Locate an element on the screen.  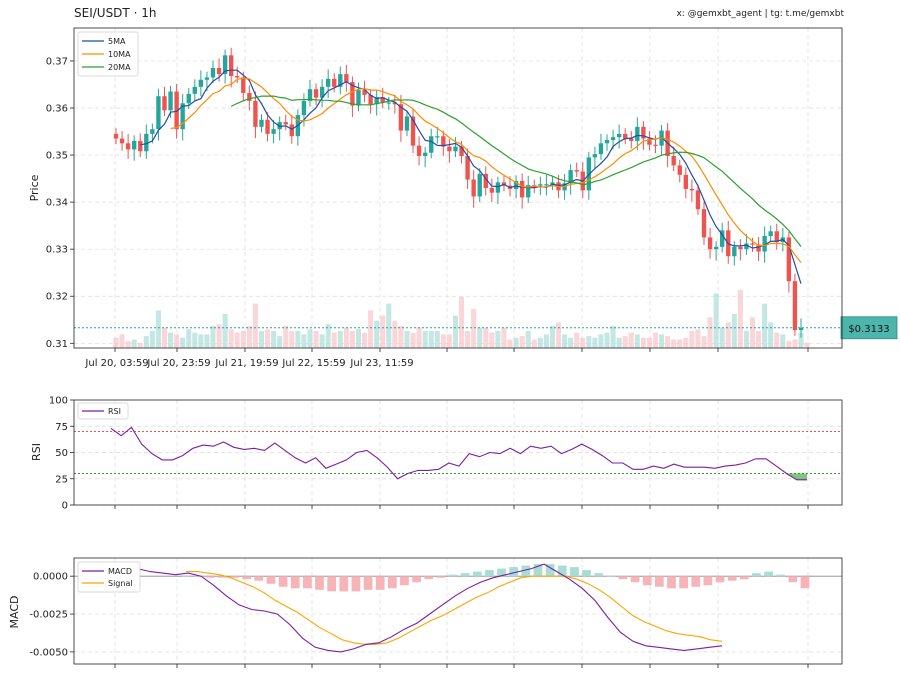
price-x-tick: Jul 23, 11:59 is located at coordinates (381, 363).